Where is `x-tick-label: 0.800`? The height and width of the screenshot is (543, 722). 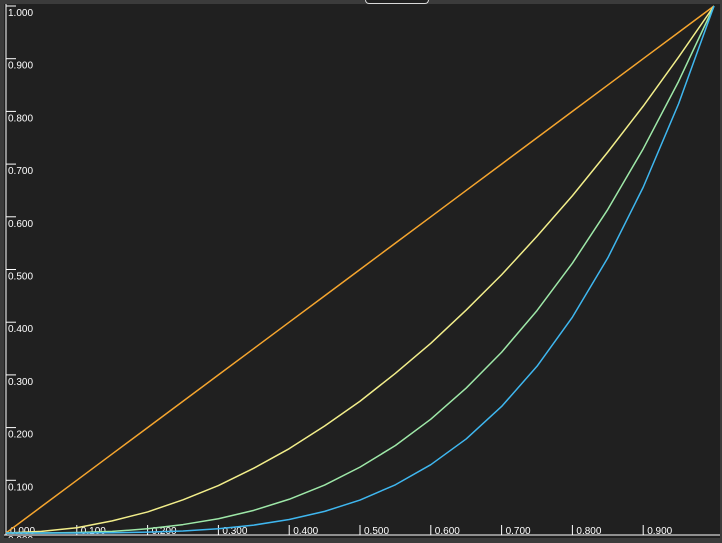
x-tick-label: 0.800 is located at coordinates (588, 531).